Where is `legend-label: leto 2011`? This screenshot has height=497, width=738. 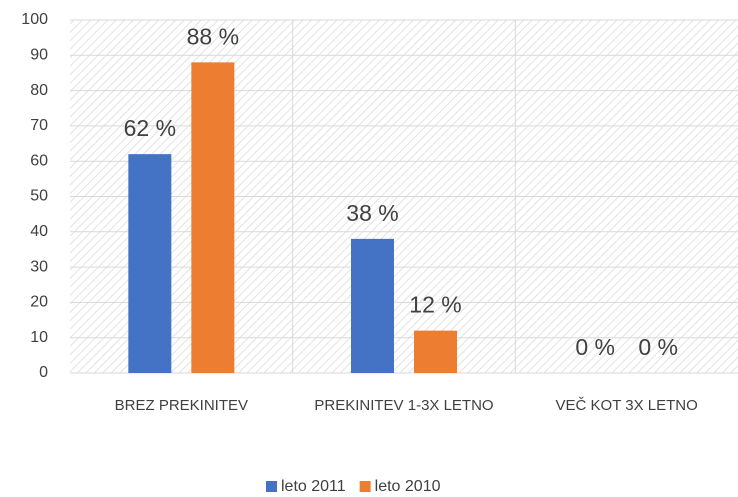
legend-label: leto 2011 is located at coordinates (313, 486).